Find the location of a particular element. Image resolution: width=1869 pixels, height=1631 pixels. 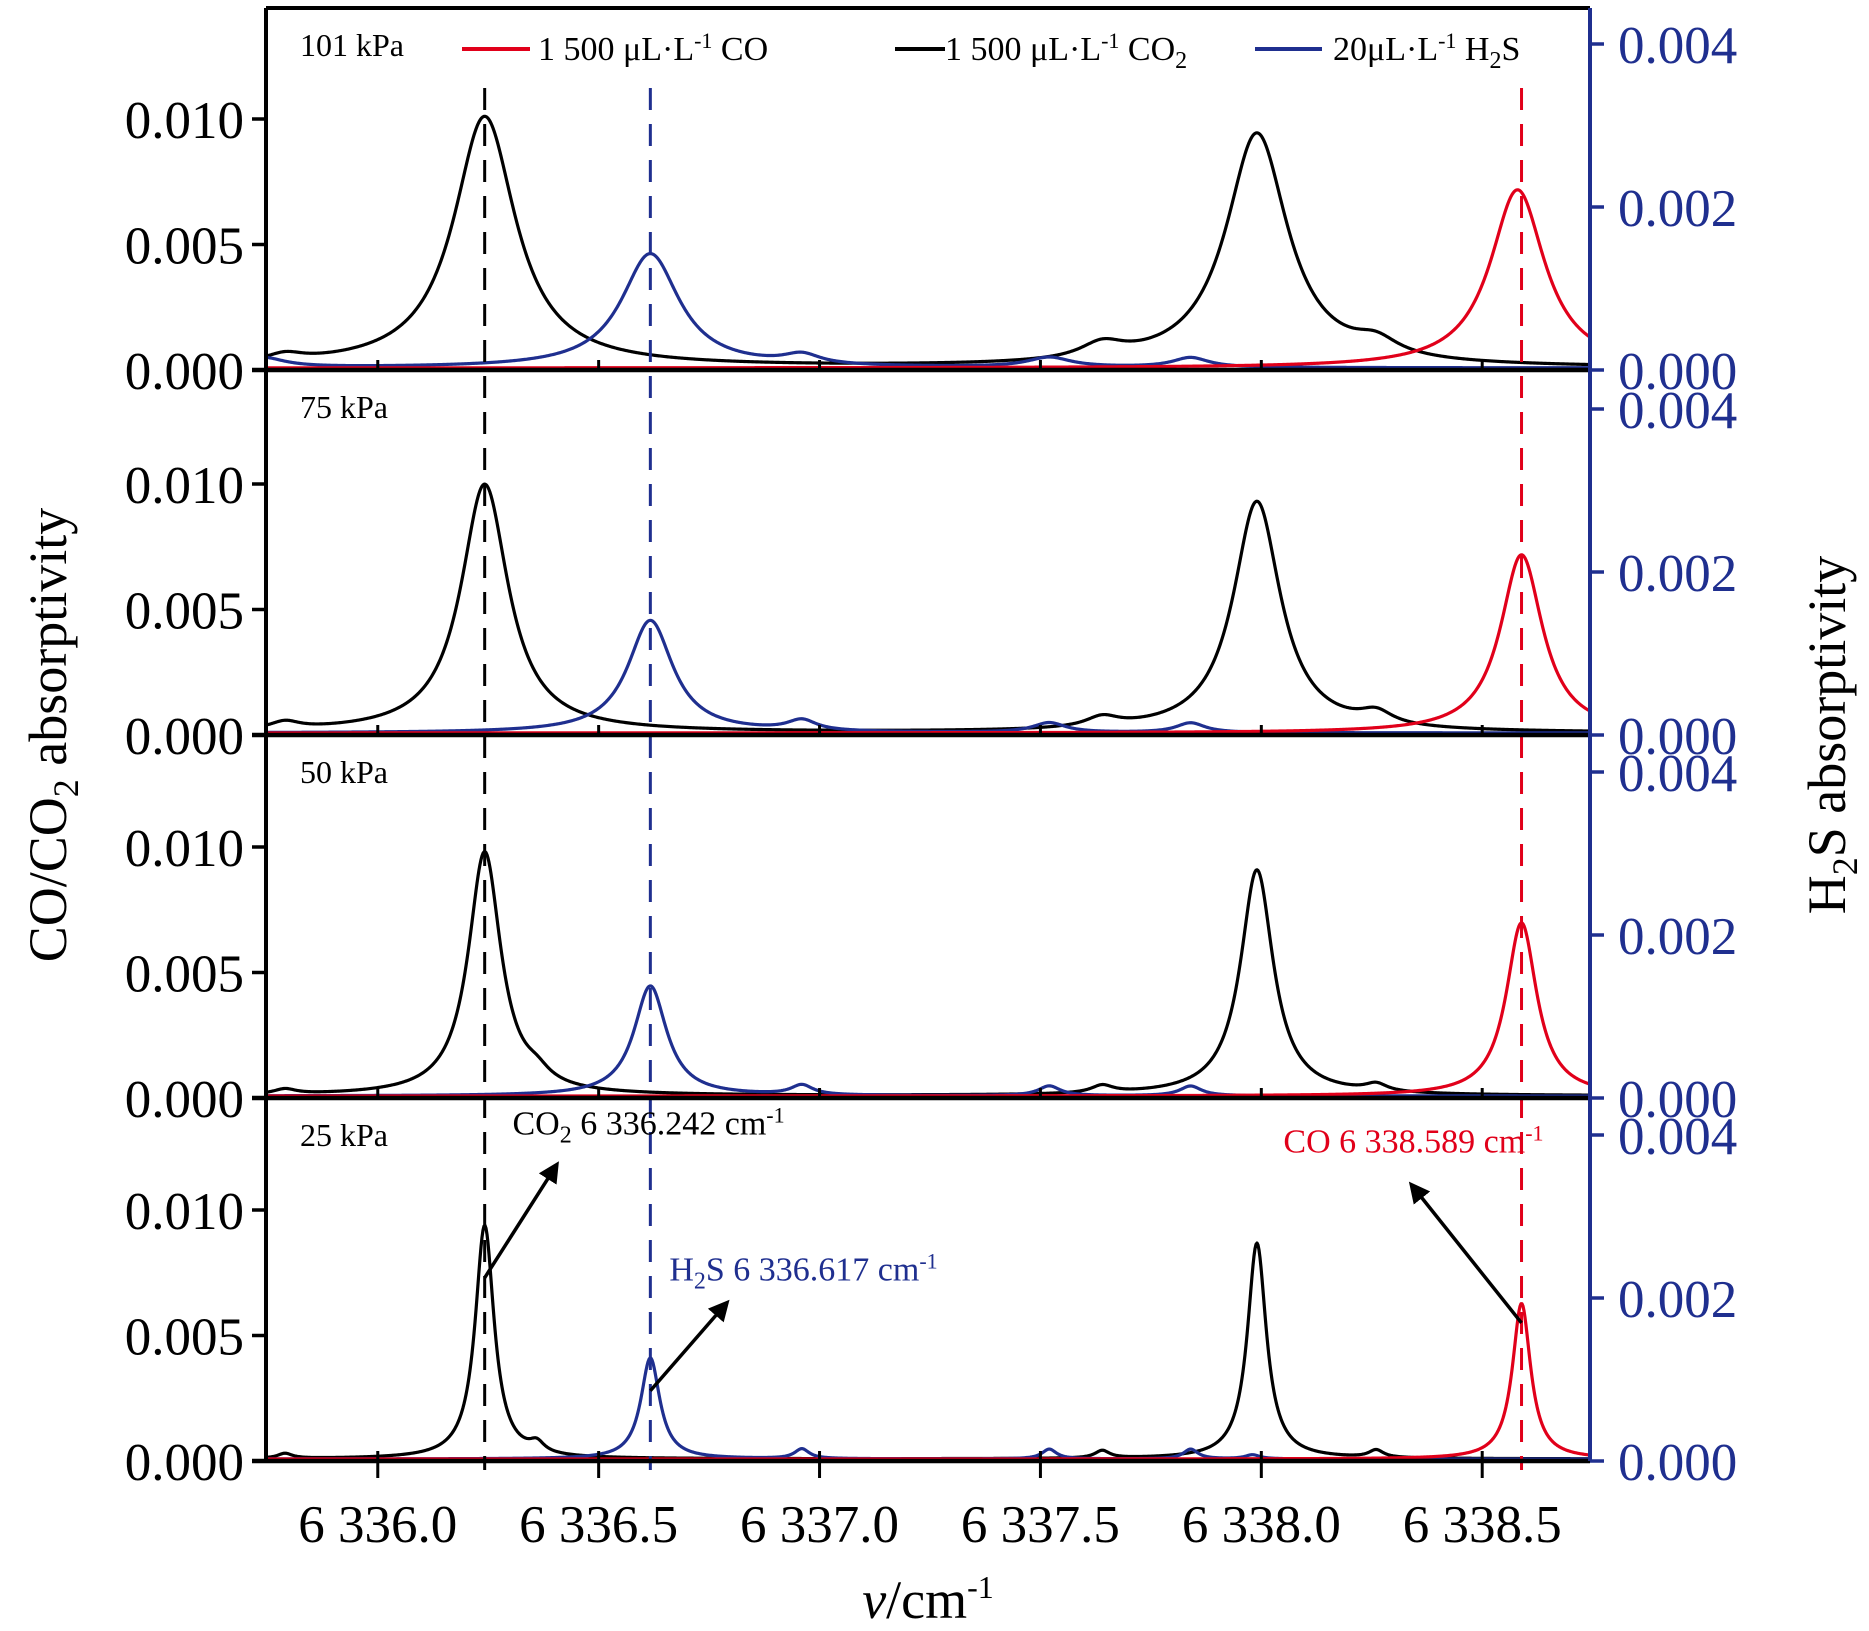

annot-text: CO 6 338.589 cm is located at coordinates (1404, 1141).